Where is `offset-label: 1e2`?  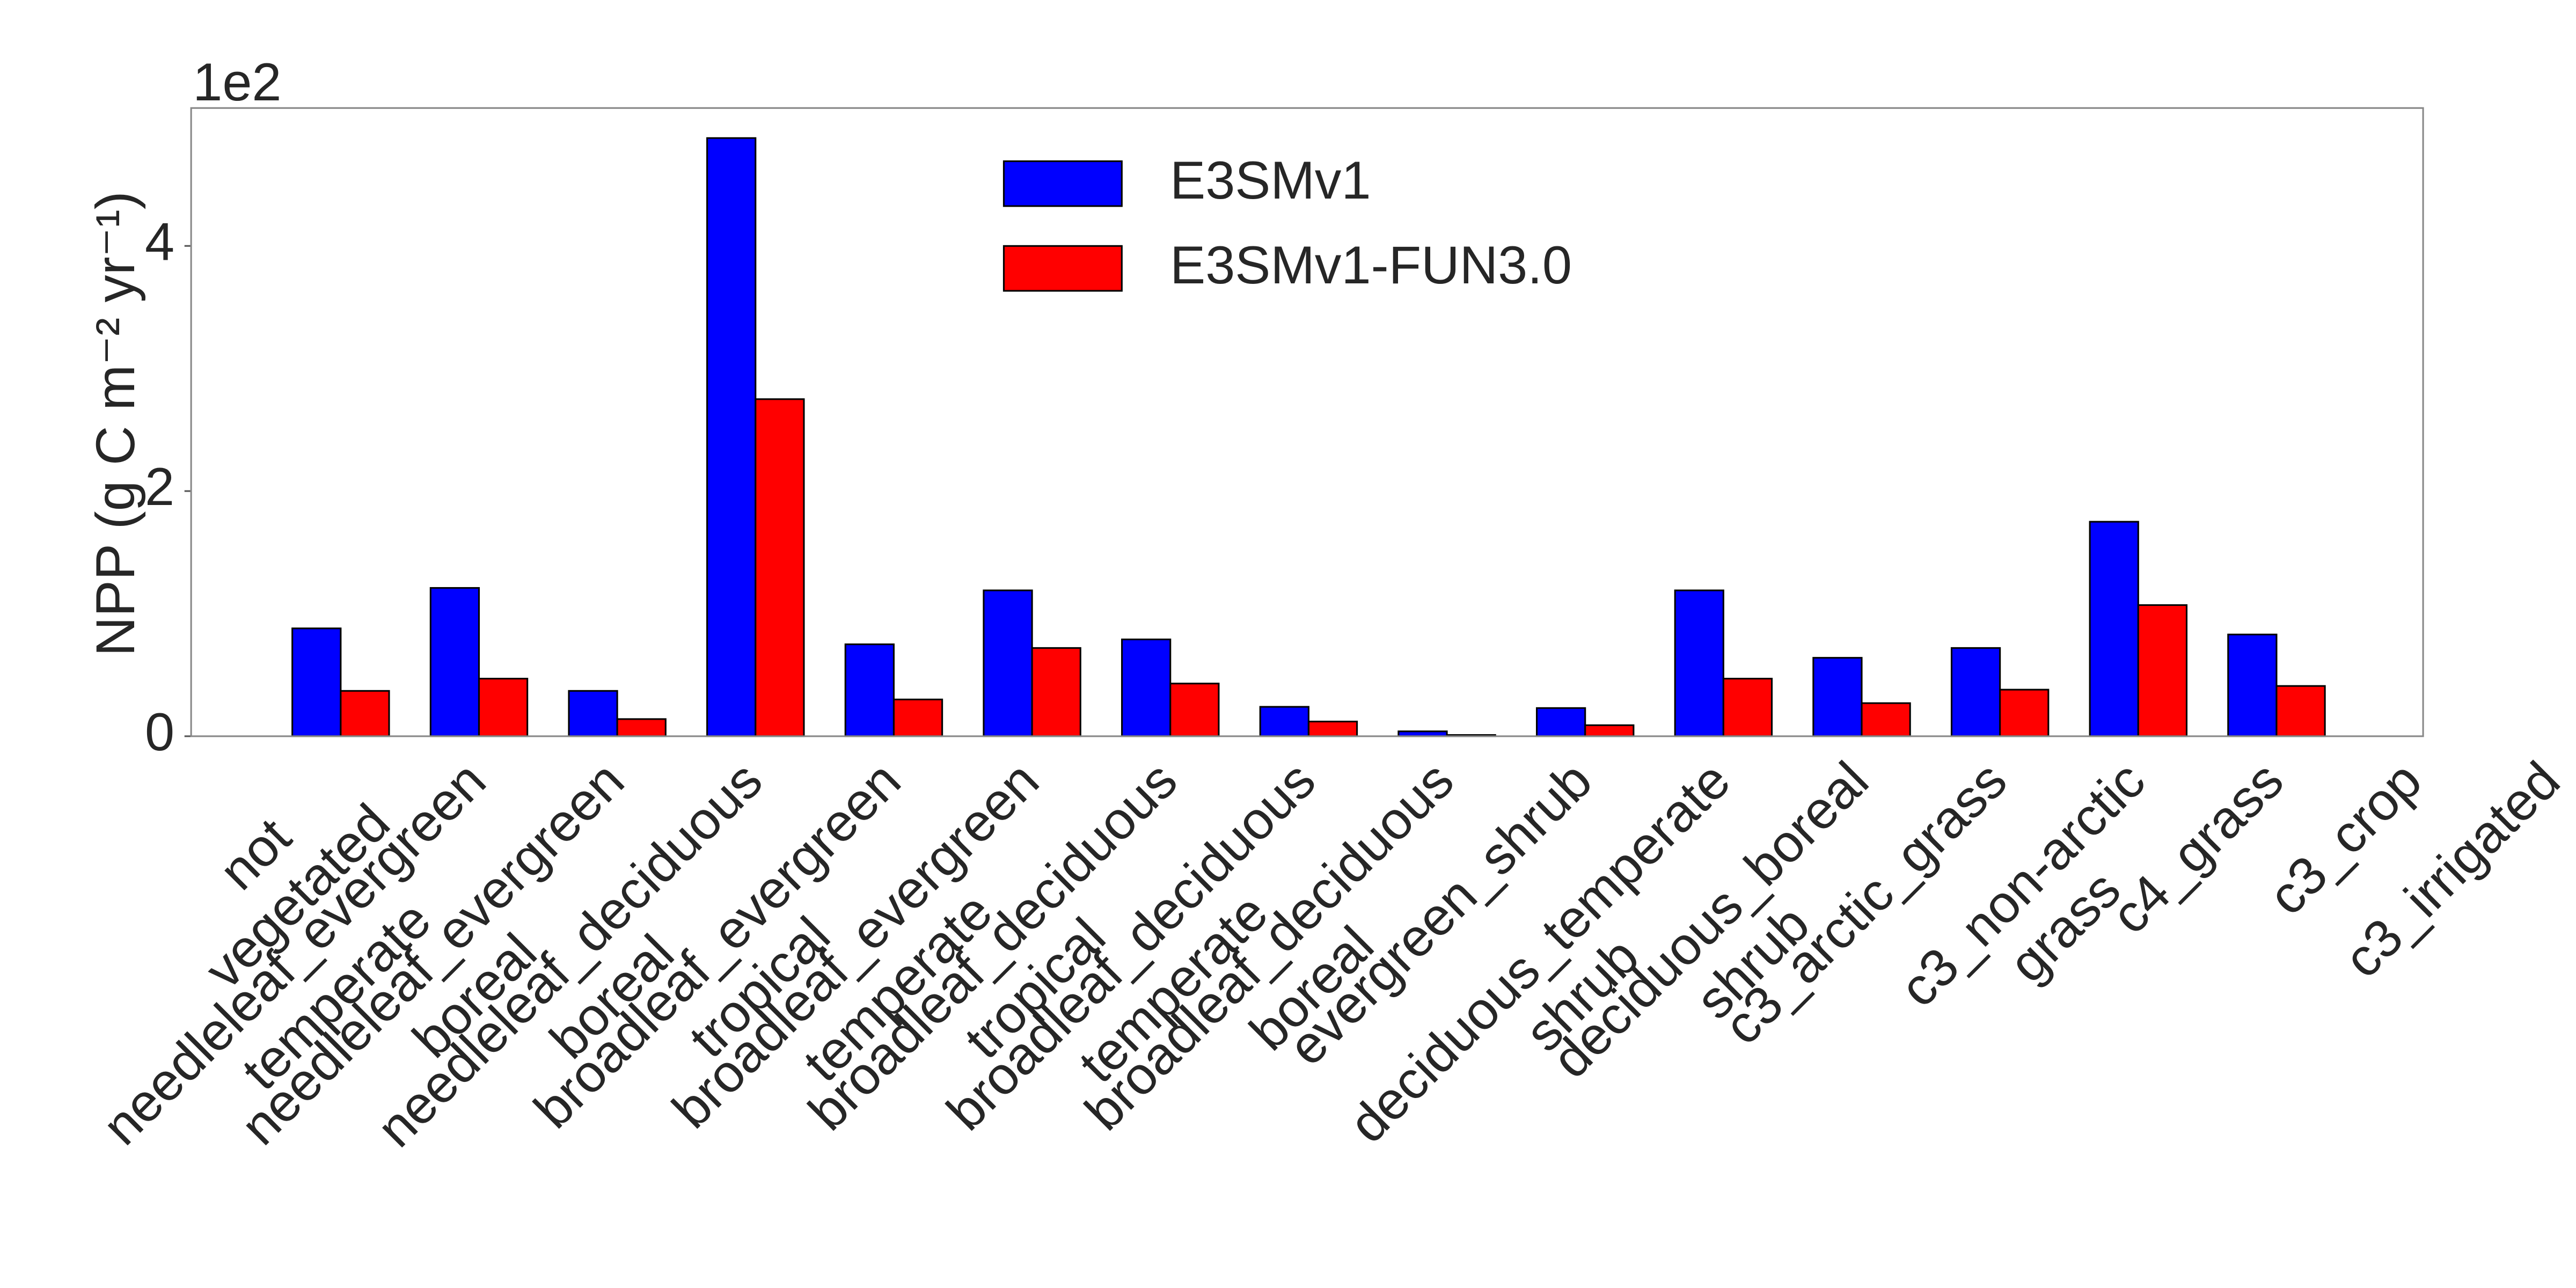 offset-label: 1e2 is located at coordinates (237, 82).